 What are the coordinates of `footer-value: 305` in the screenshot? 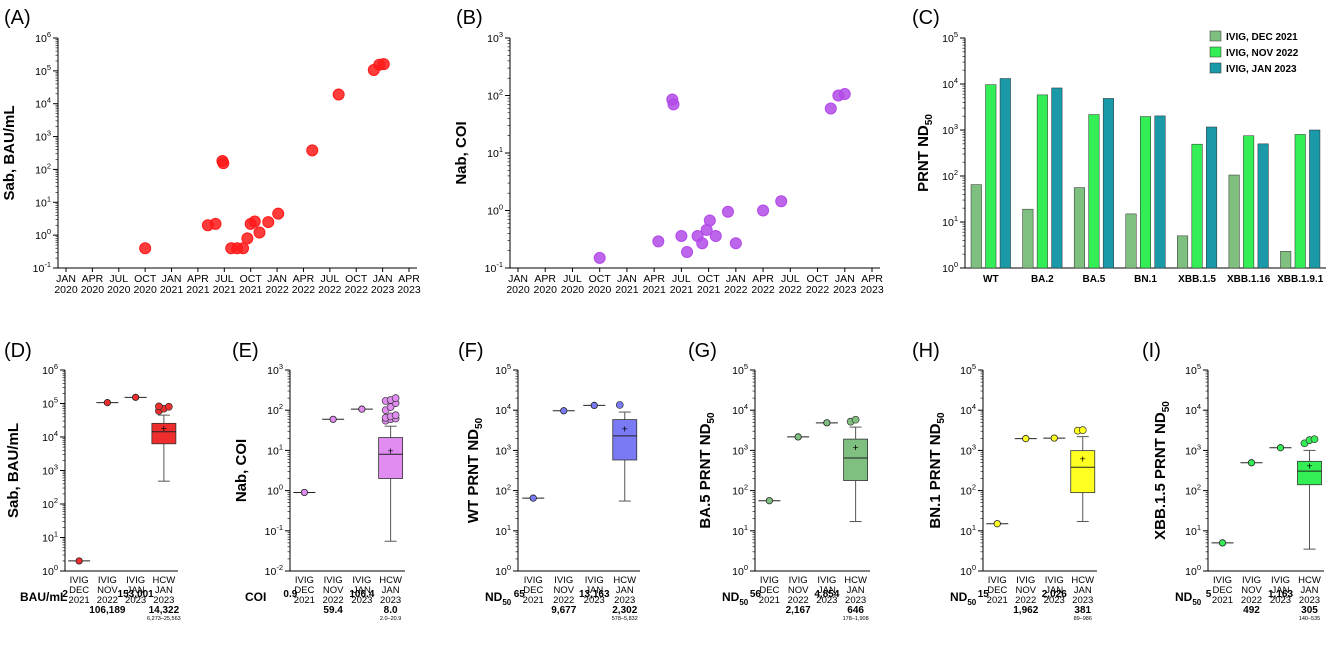 It's located at (1309, 610).